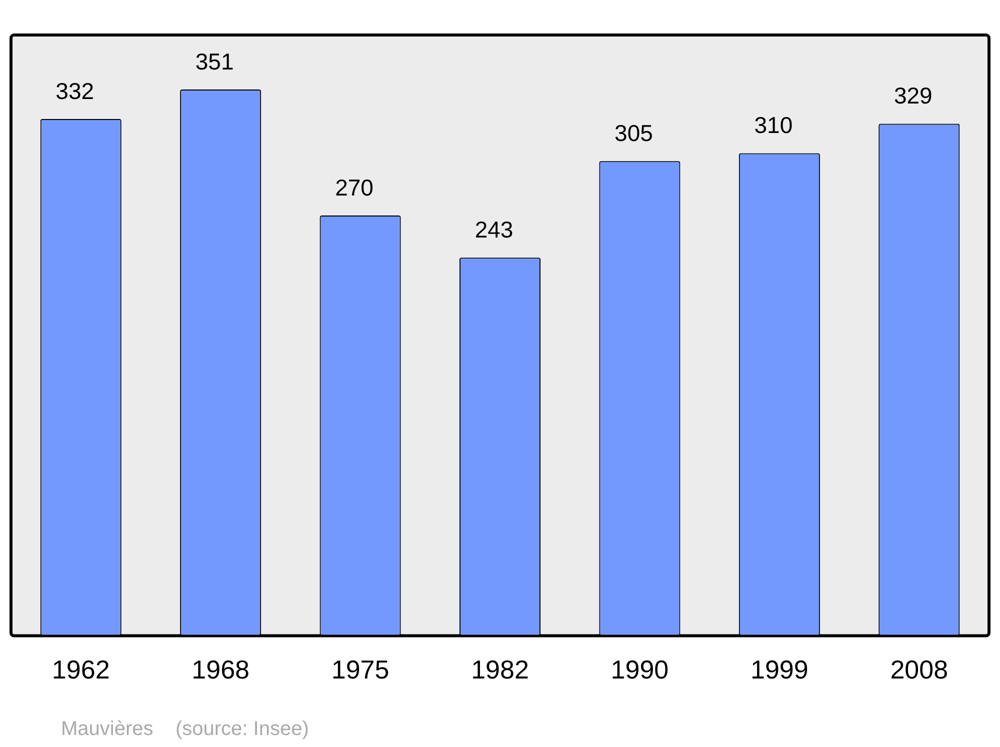 Image resolution: width=1000 pixels, height=747 pixels. I want to click on data-label: 351, so click(214, 61).